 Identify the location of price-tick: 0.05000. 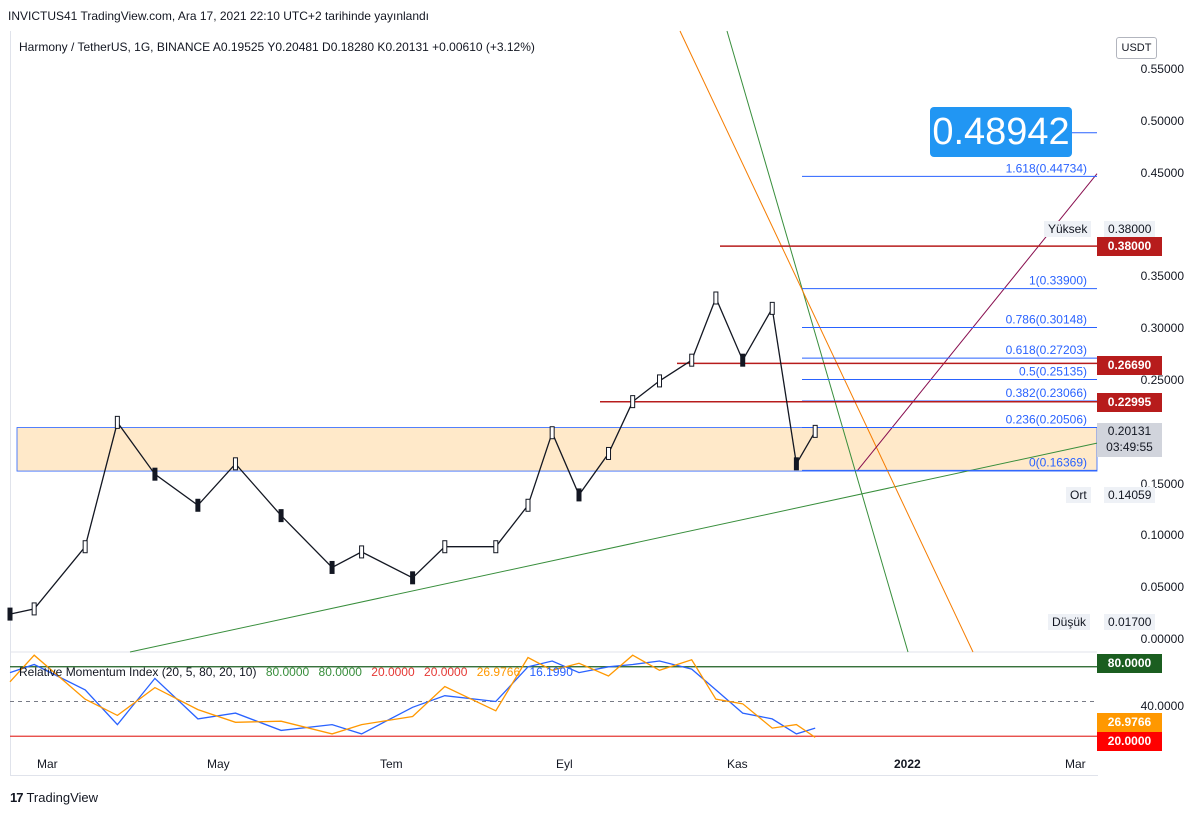
(1162, 587).